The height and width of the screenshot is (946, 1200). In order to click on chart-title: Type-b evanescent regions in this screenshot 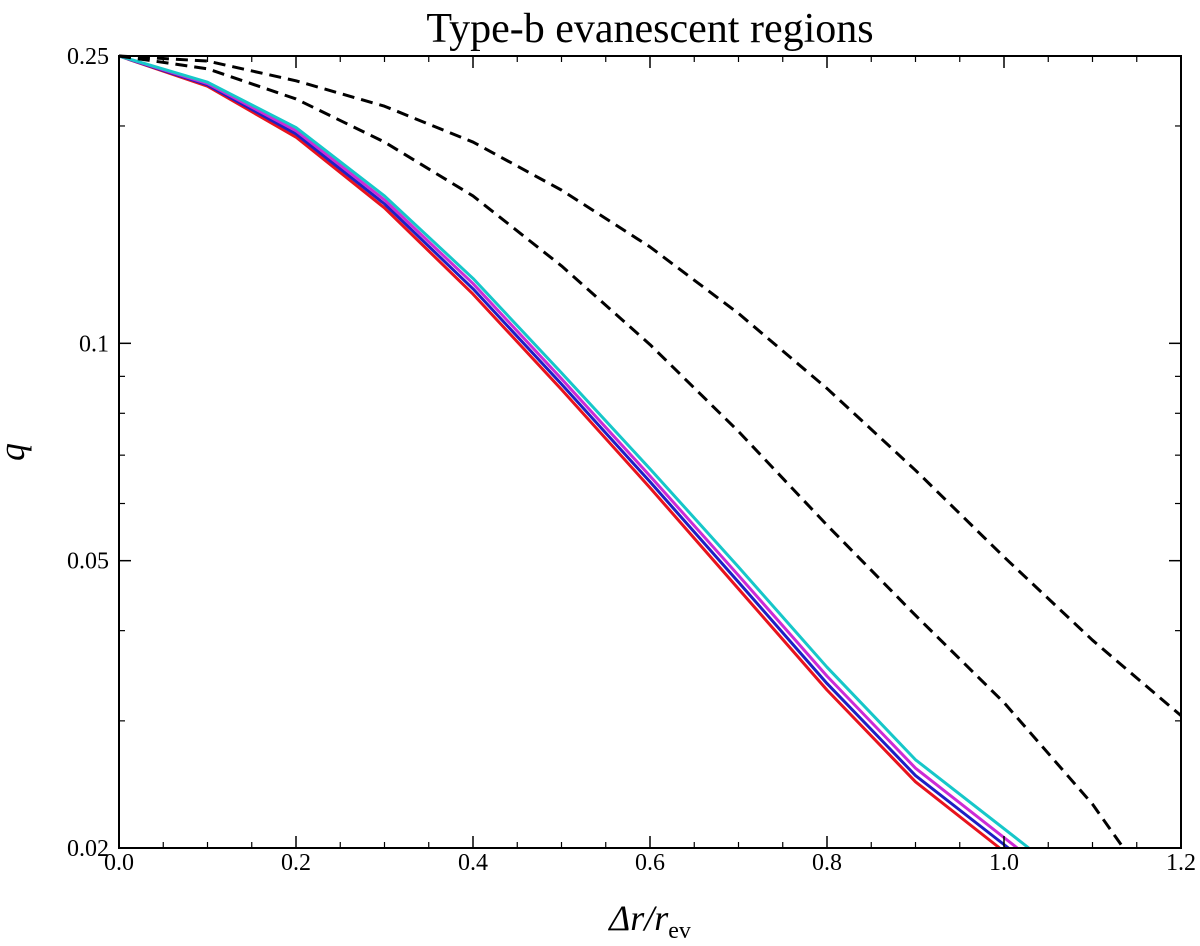, I will do `click(649, 29)`.